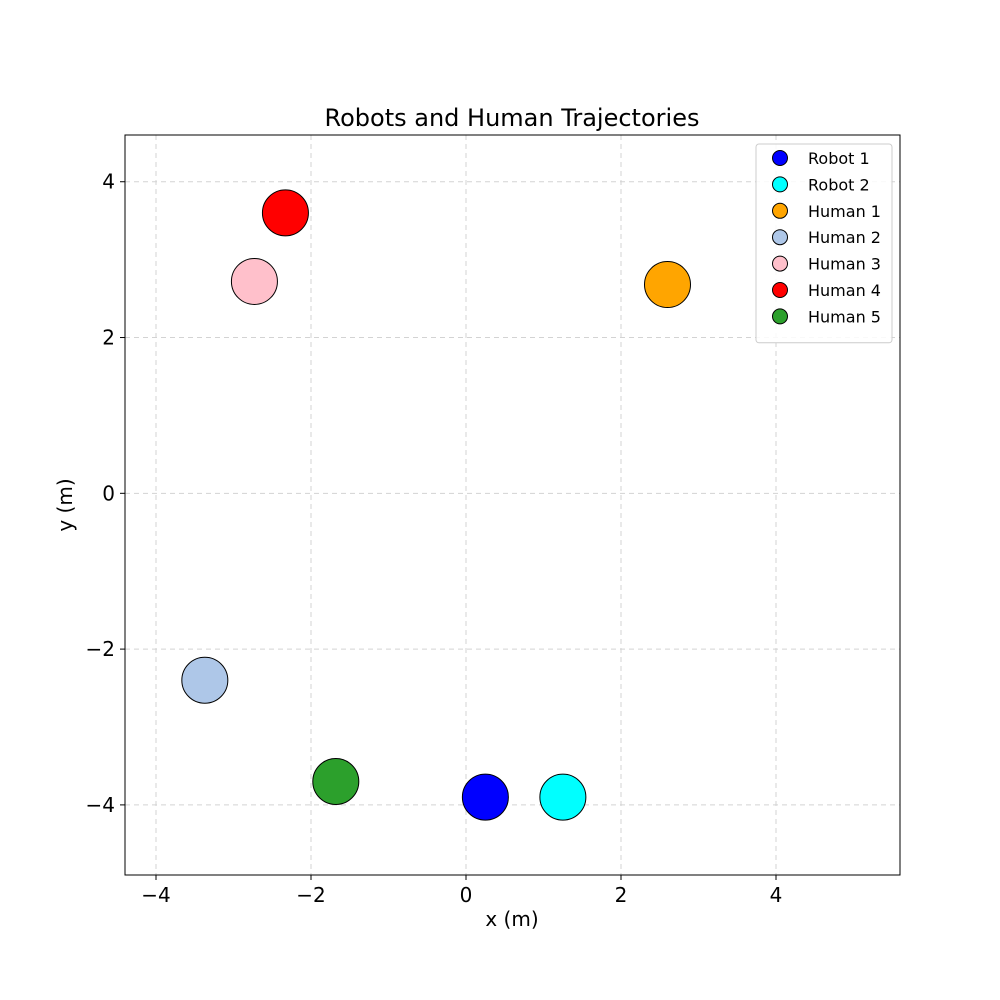  I want to click on human-5-marker, so click(336, 782).